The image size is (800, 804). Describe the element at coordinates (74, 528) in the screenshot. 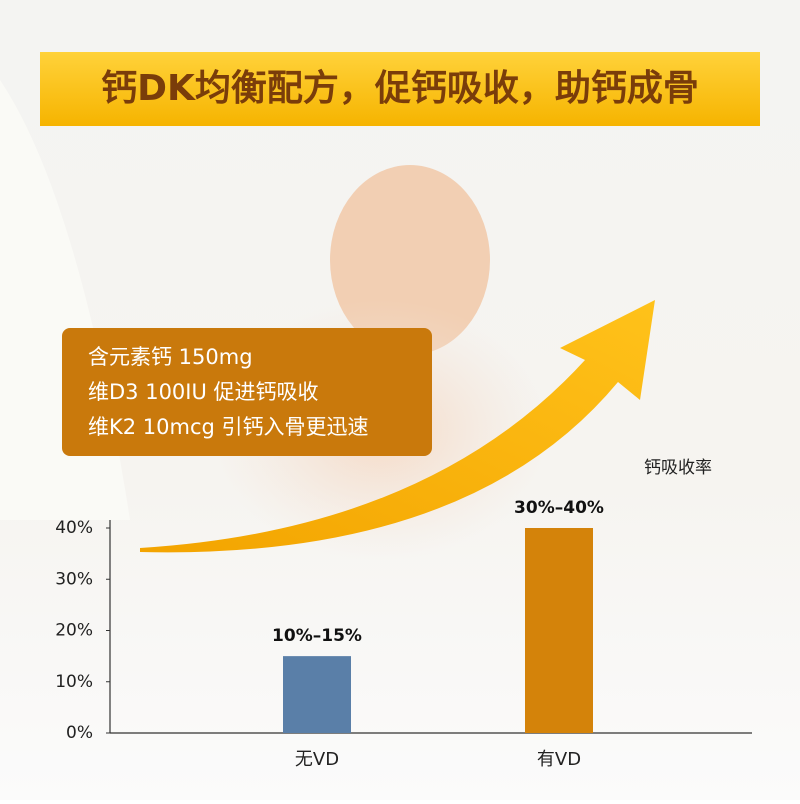

I see `y-tick-label: 40%` at that location.